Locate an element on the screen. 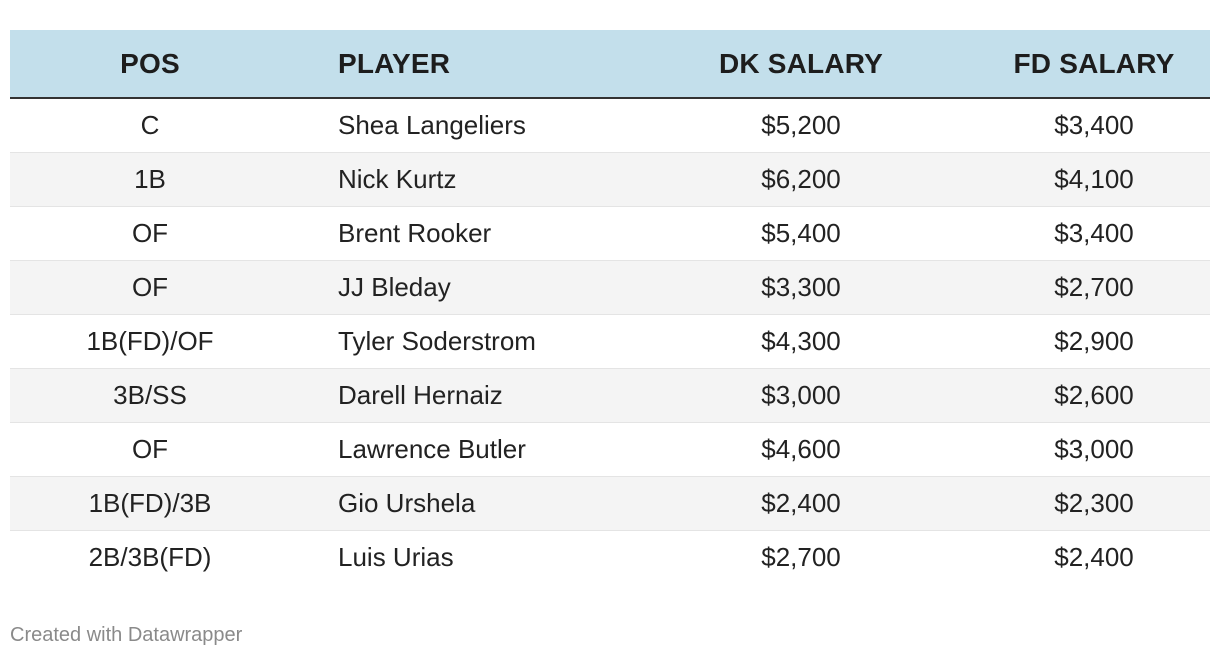 The image size is (1220, 660). table-row: 1B(FD)/OF Tyler Soderstrom $4,300 $2,900 is located at coordinates (610, 341).